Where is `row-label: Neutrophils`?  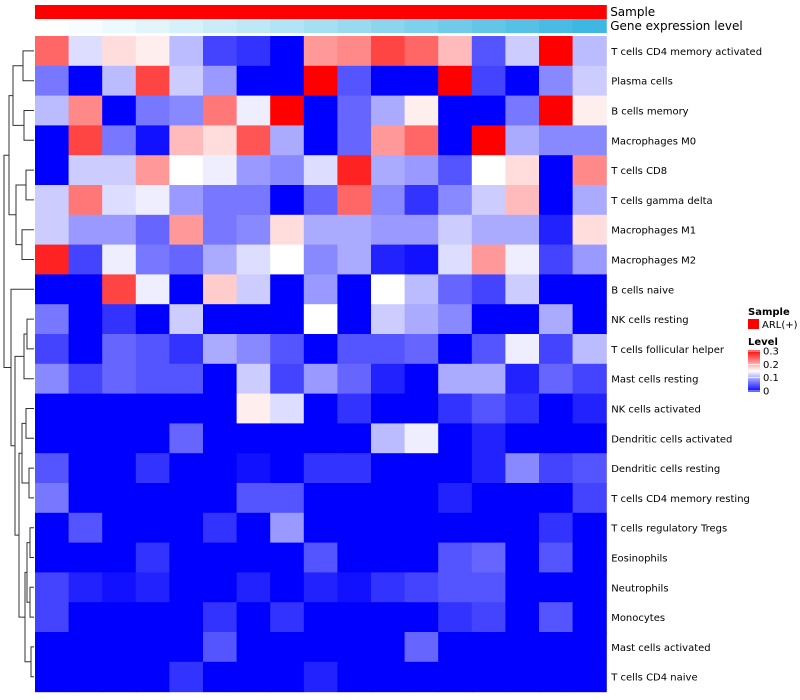 row-label: Neutrophils is located at coordinates (639, 588).